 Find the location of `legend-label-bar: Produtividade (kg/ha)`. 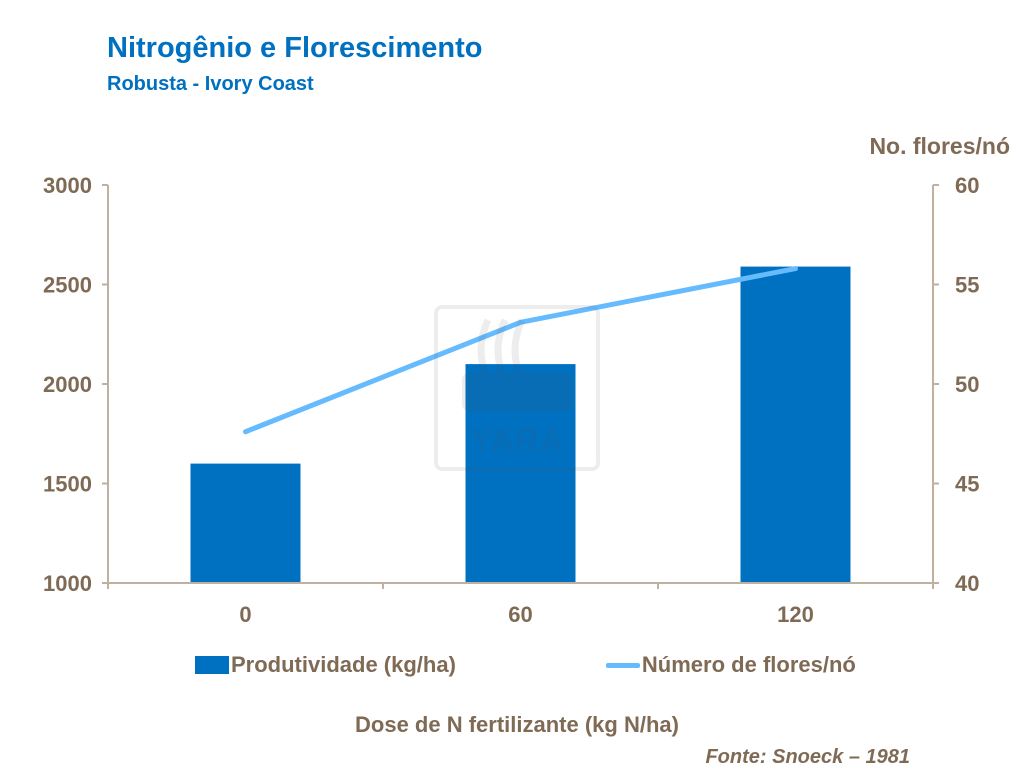

legend-label-bar: Produtividade (kg/ha) is located at coordinates (343, 664).